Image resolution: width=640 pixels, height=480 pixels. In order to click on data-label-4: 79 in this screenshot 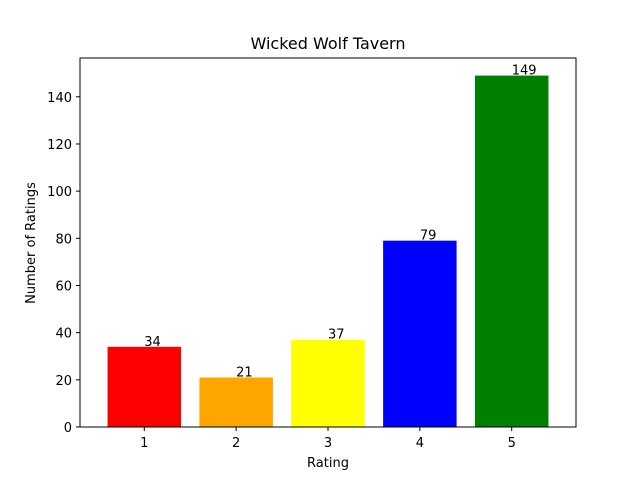, I will do `click(428, 236)`.